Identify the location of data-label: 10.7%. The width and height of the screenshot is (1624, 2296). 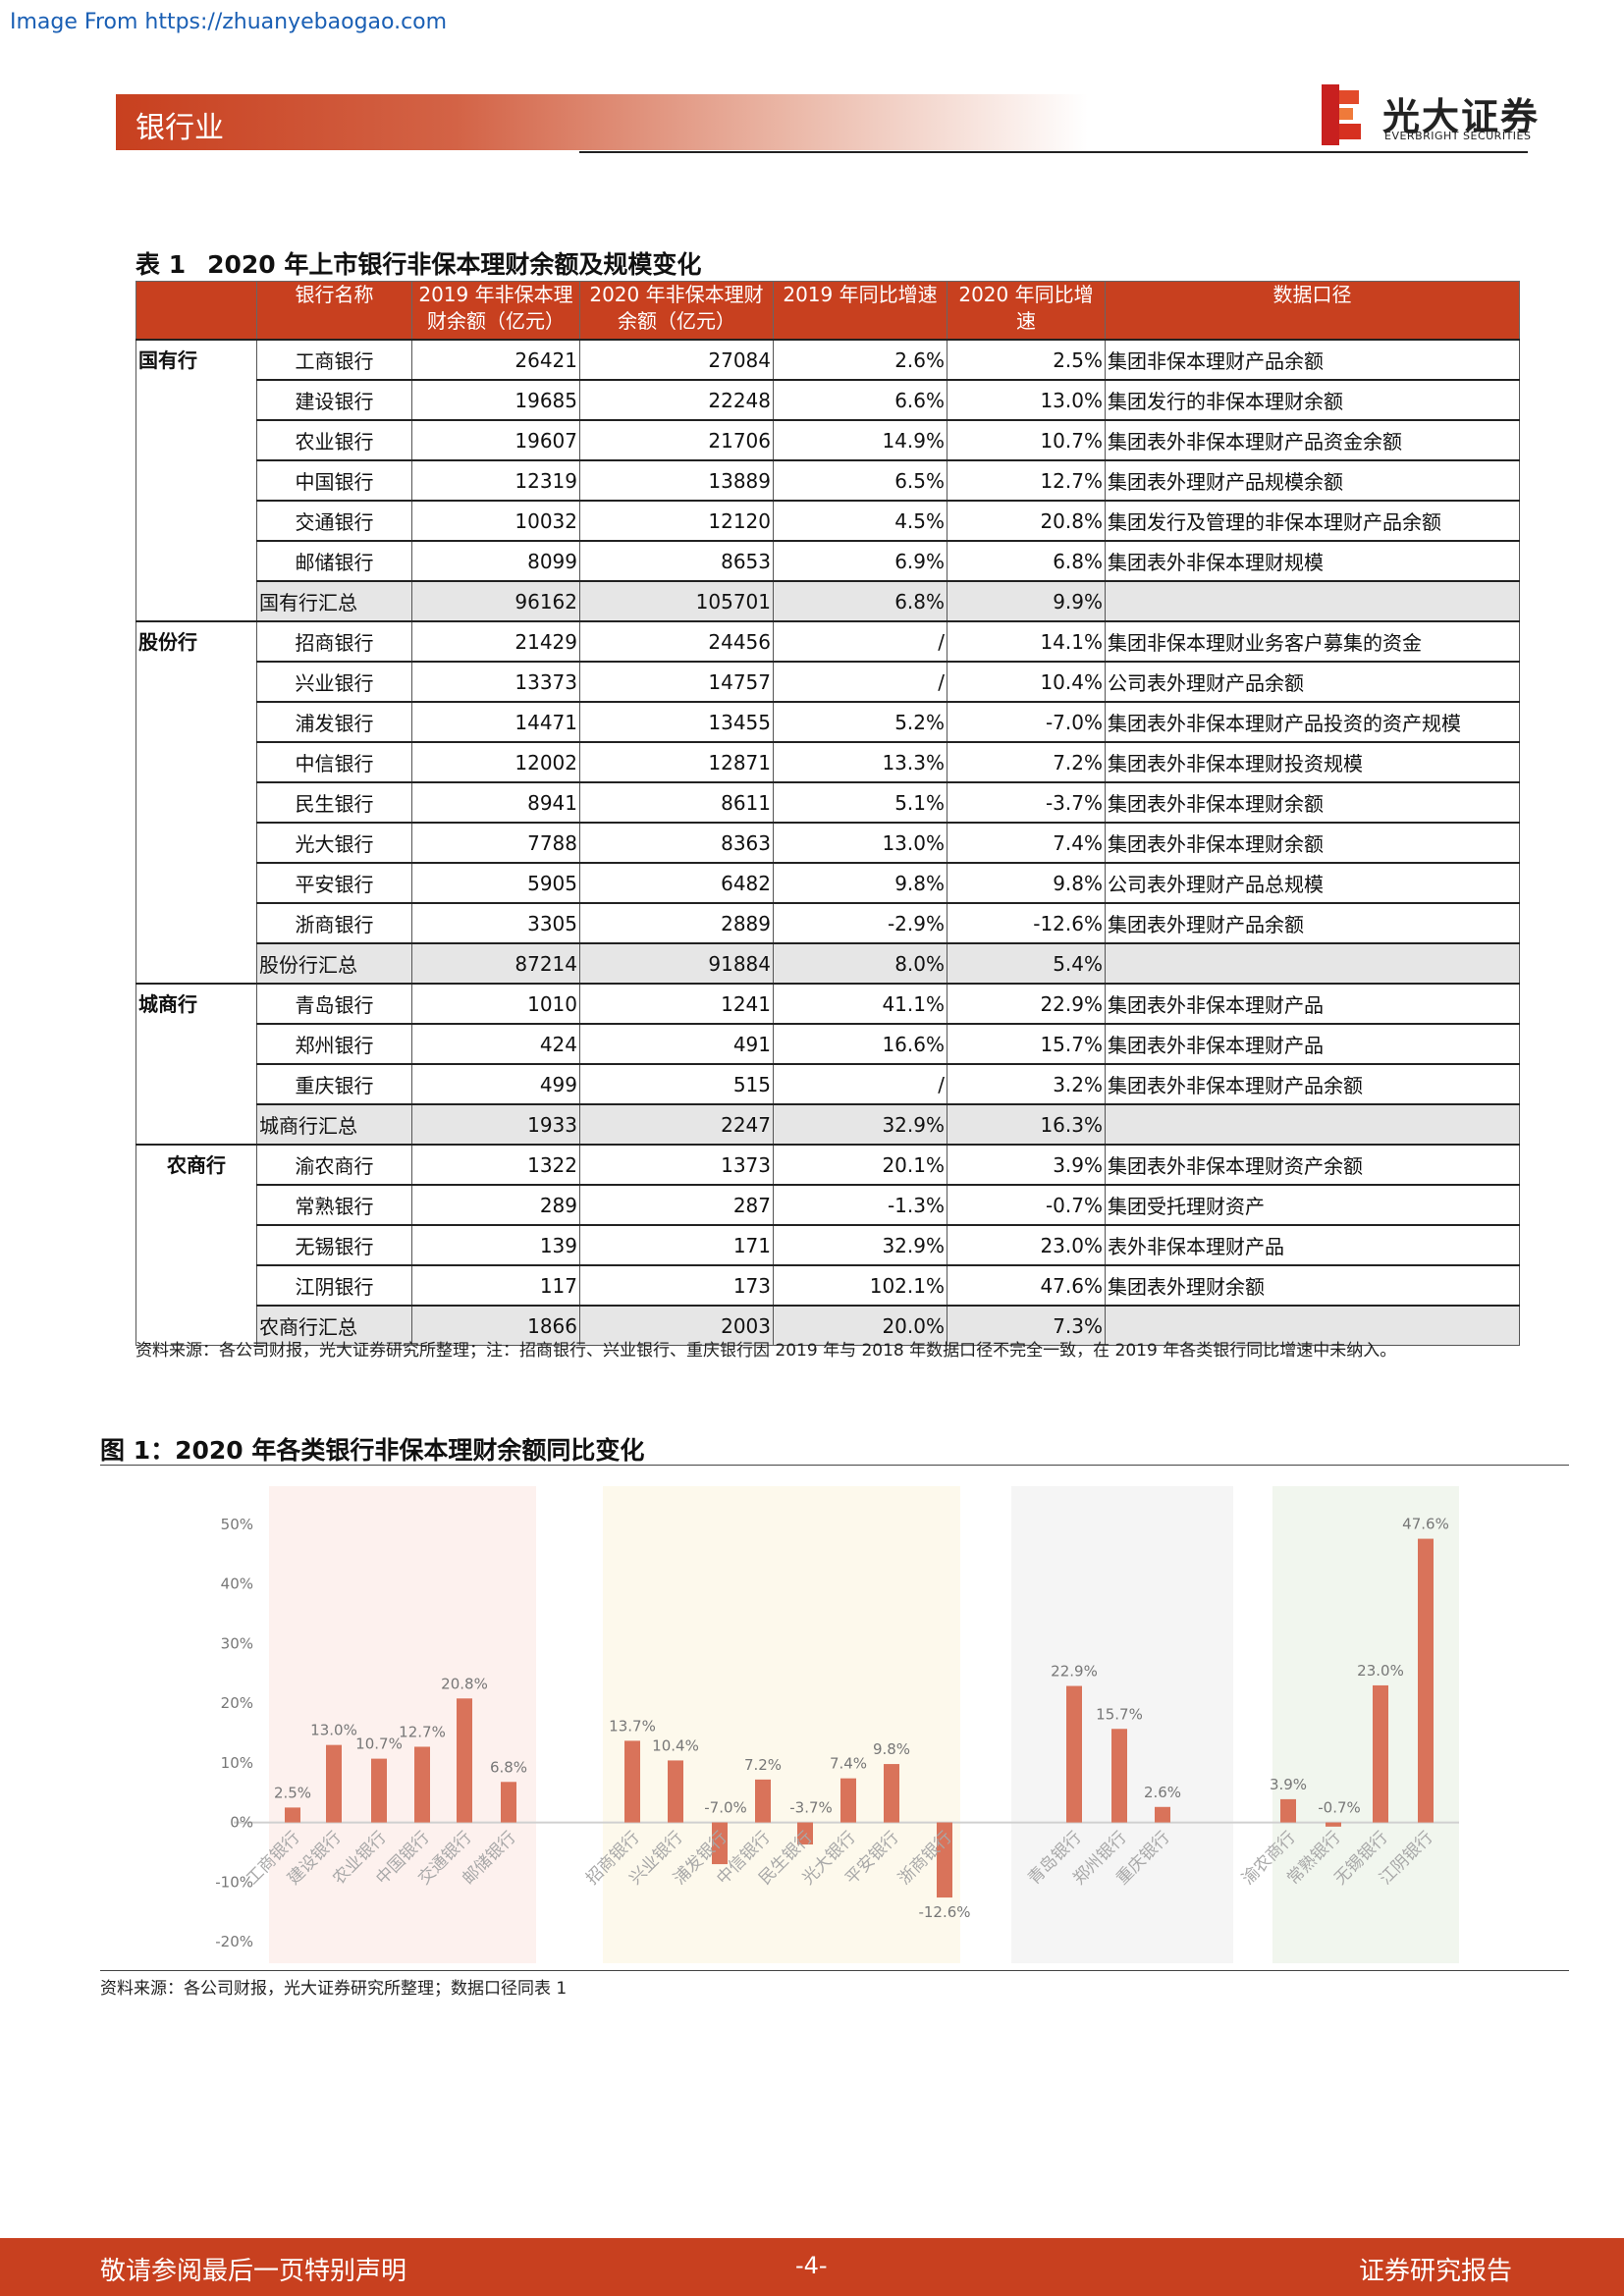
(379, 1744).